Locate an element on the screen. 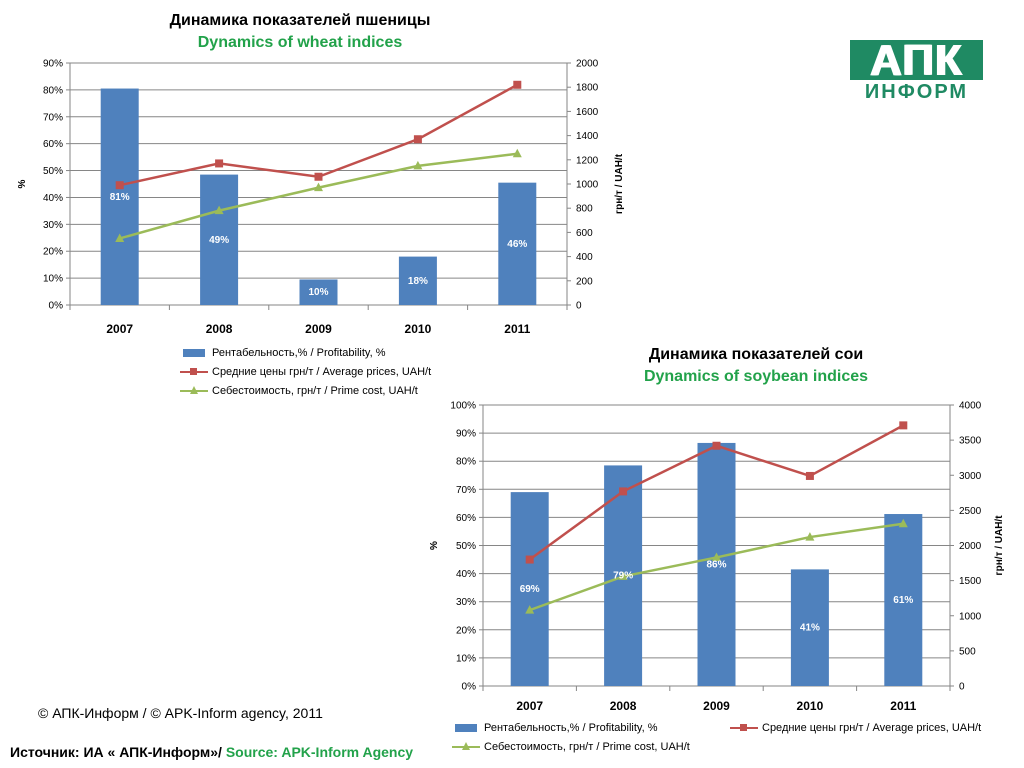 This screenshot has width=1024, height=768. y2-tick-label: 3500 is located at coordinates (970, 441).